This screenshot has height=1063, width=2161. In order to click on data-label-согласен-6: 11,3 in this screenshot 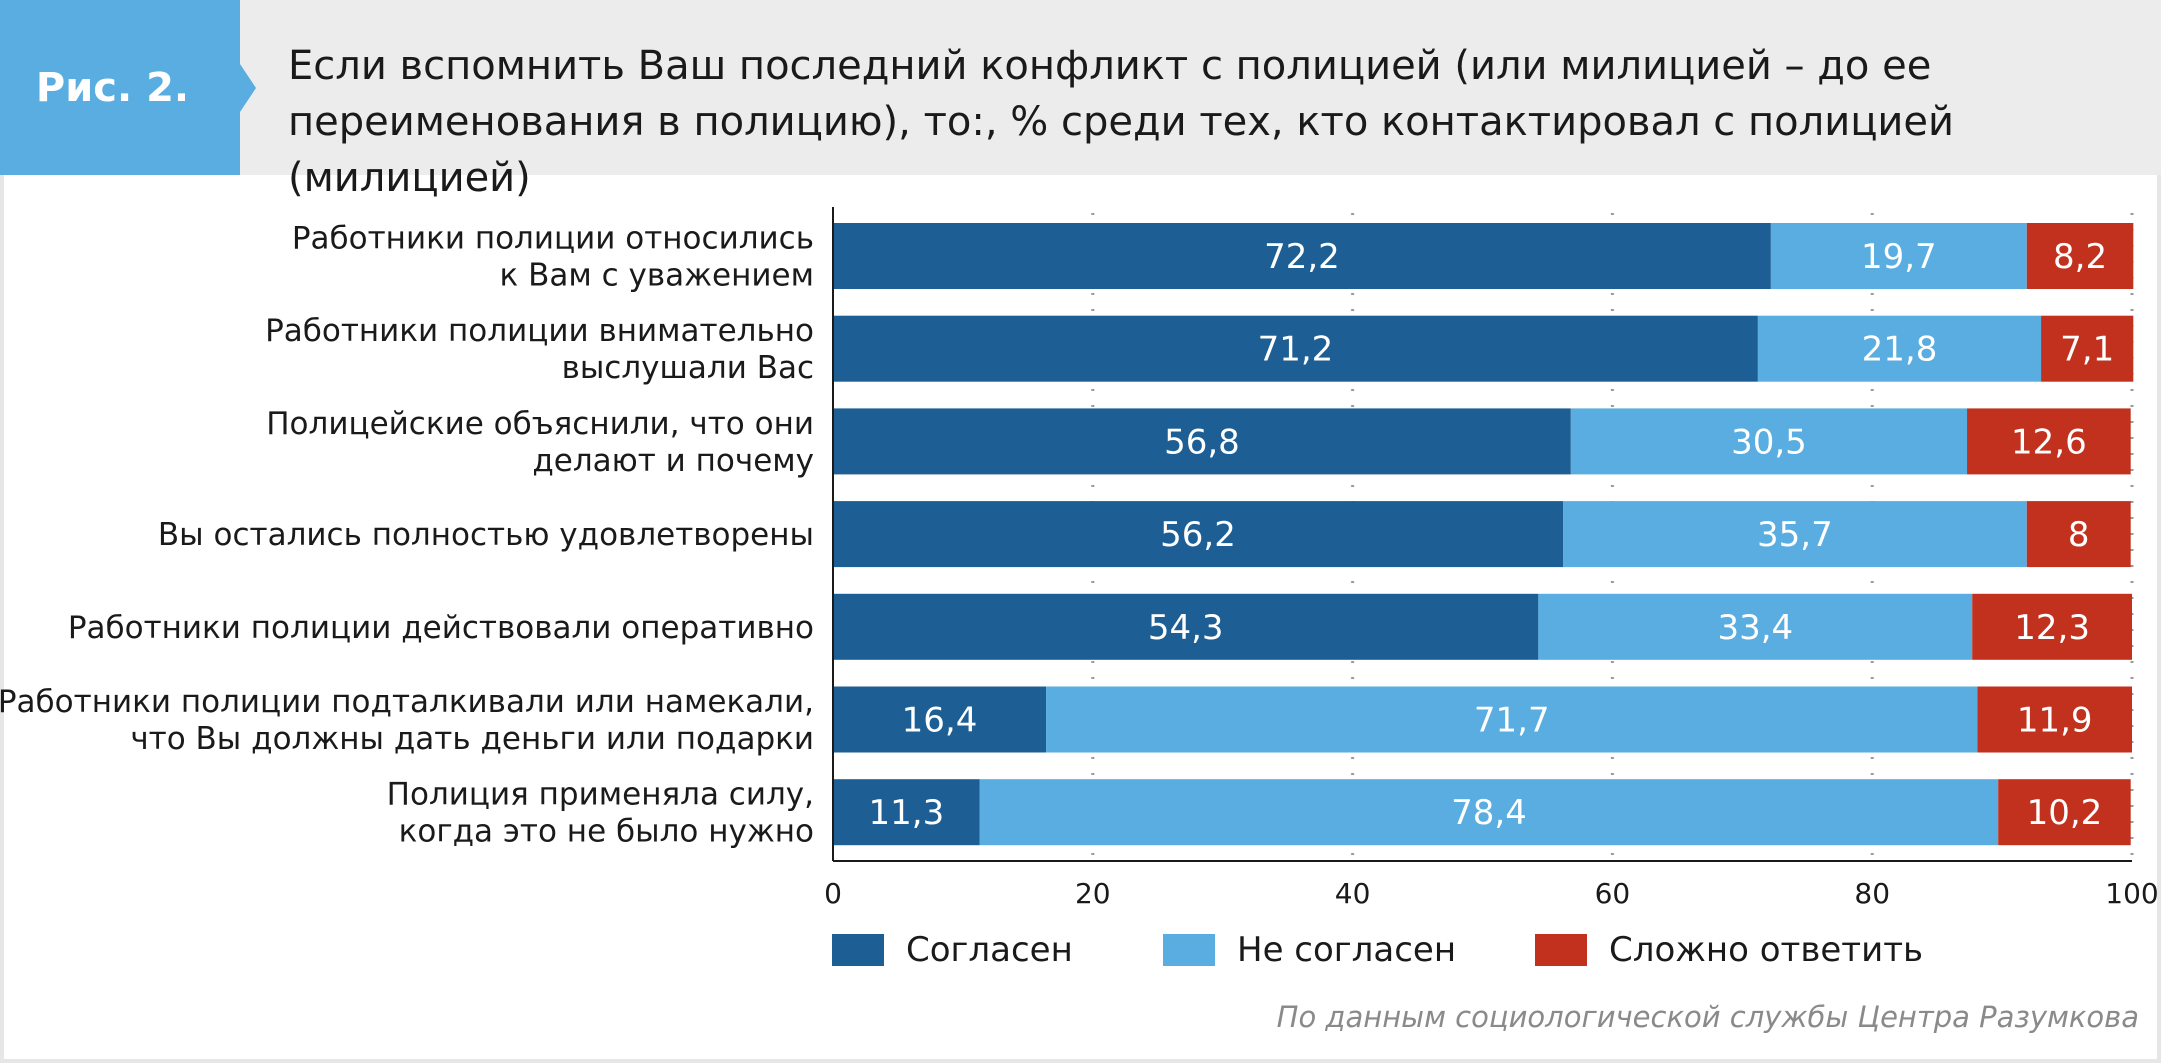, I will do `click(907, 813)`.